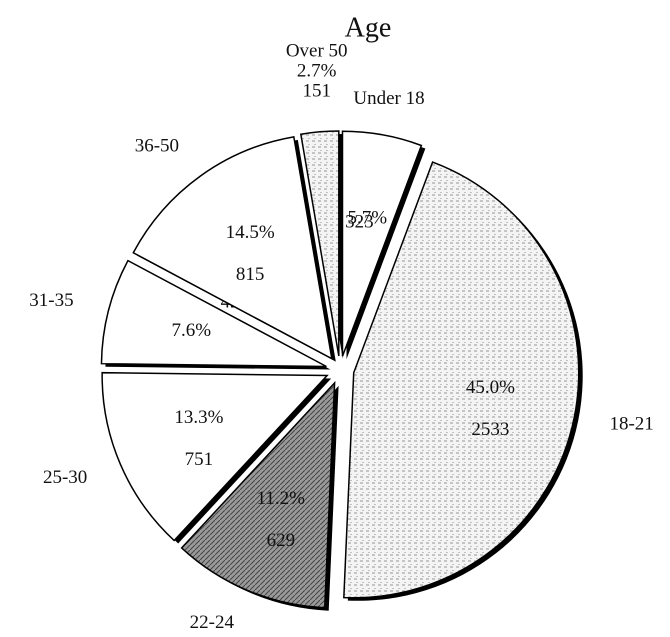  Describe the element at coordinates (250, 232) in the screenshot. I see `percent-label: 14.5%` at that location.